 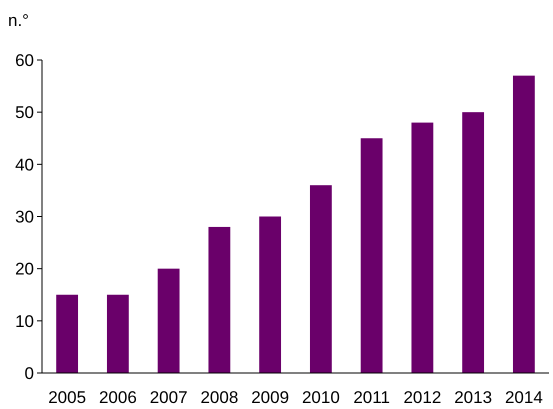 I want to click on y-axis-title: n.°, so click(x=18, y=20).